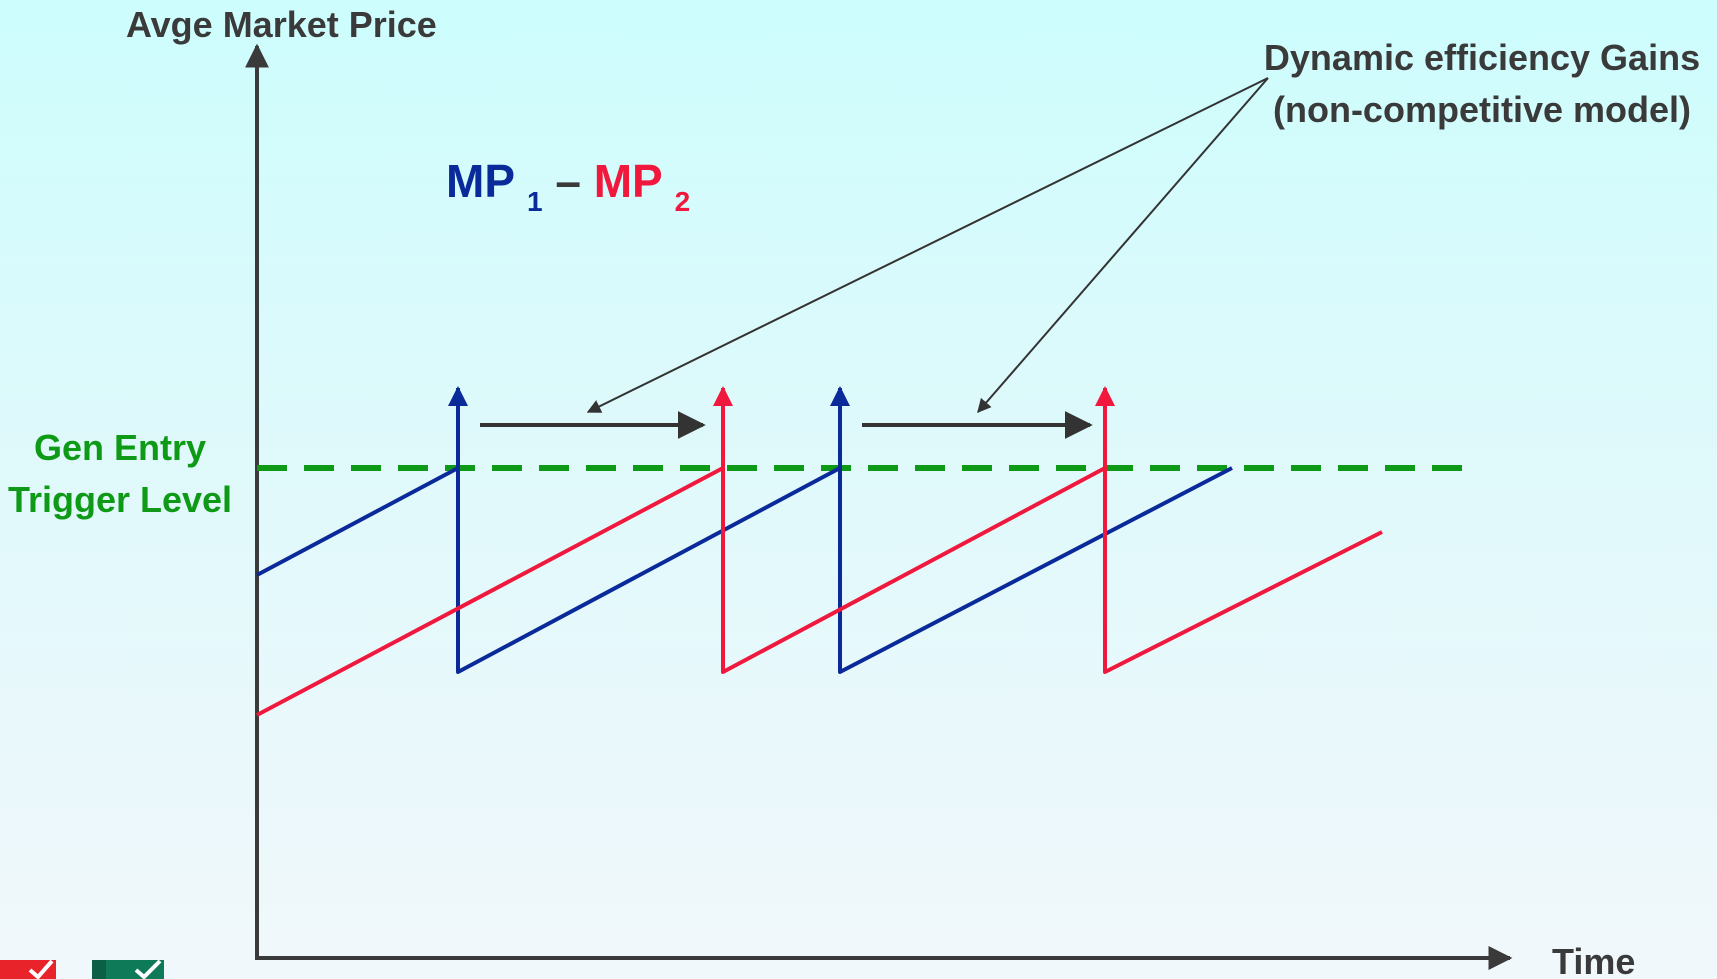 This screenshot has height=979, width=1717. What do you see at coordinates (535, 201) in the screenshot?
I see `legend-mp1-subscript: 1` at bounding box center [535, 201].